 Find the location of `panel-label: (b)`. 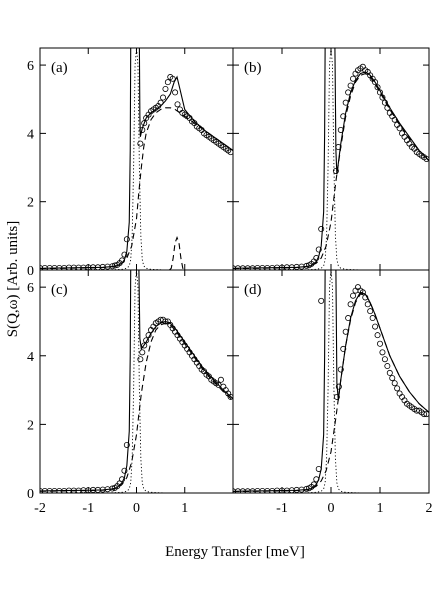

panel-label: (b) is located at coordinates (253, 68).